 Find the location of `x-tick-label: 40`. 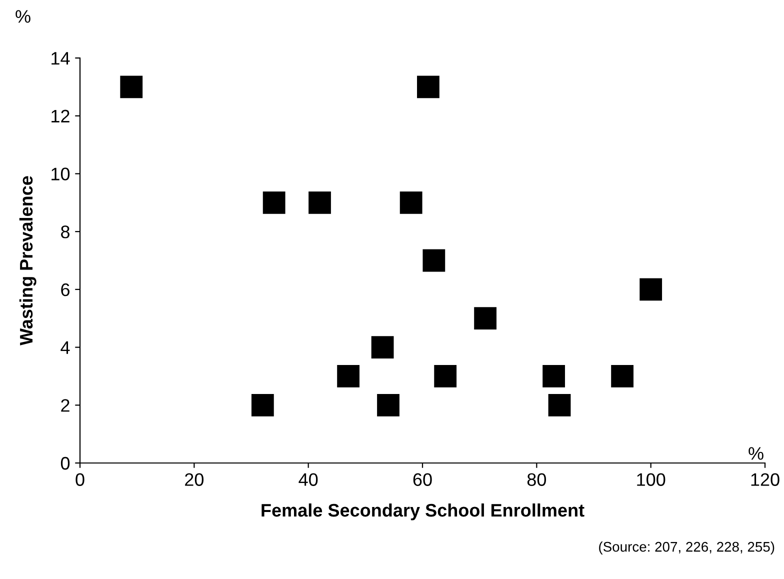

x-tick-label: 40 is located at coordinates (308, 479).